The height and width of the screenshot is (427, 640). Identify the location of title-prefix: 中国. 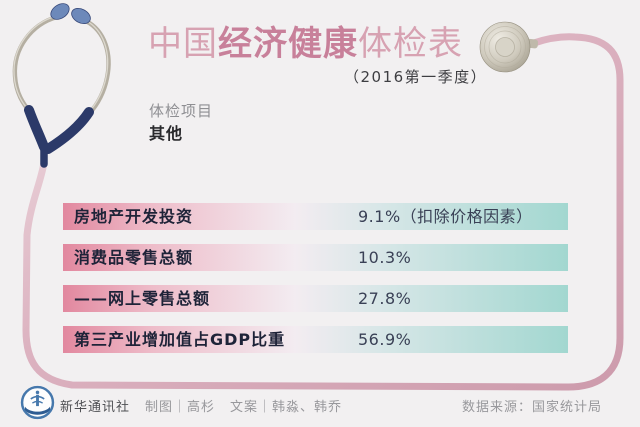
(183, 44).